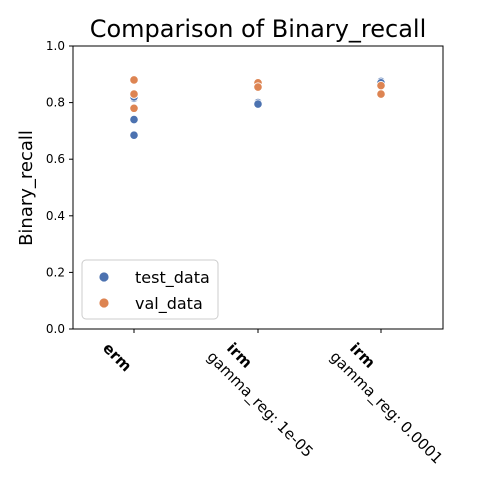  What do you see at coordinates (55, 329) in the screenshot?
I see `y-tick-label: 0.0` at bounding box center [55, 329].